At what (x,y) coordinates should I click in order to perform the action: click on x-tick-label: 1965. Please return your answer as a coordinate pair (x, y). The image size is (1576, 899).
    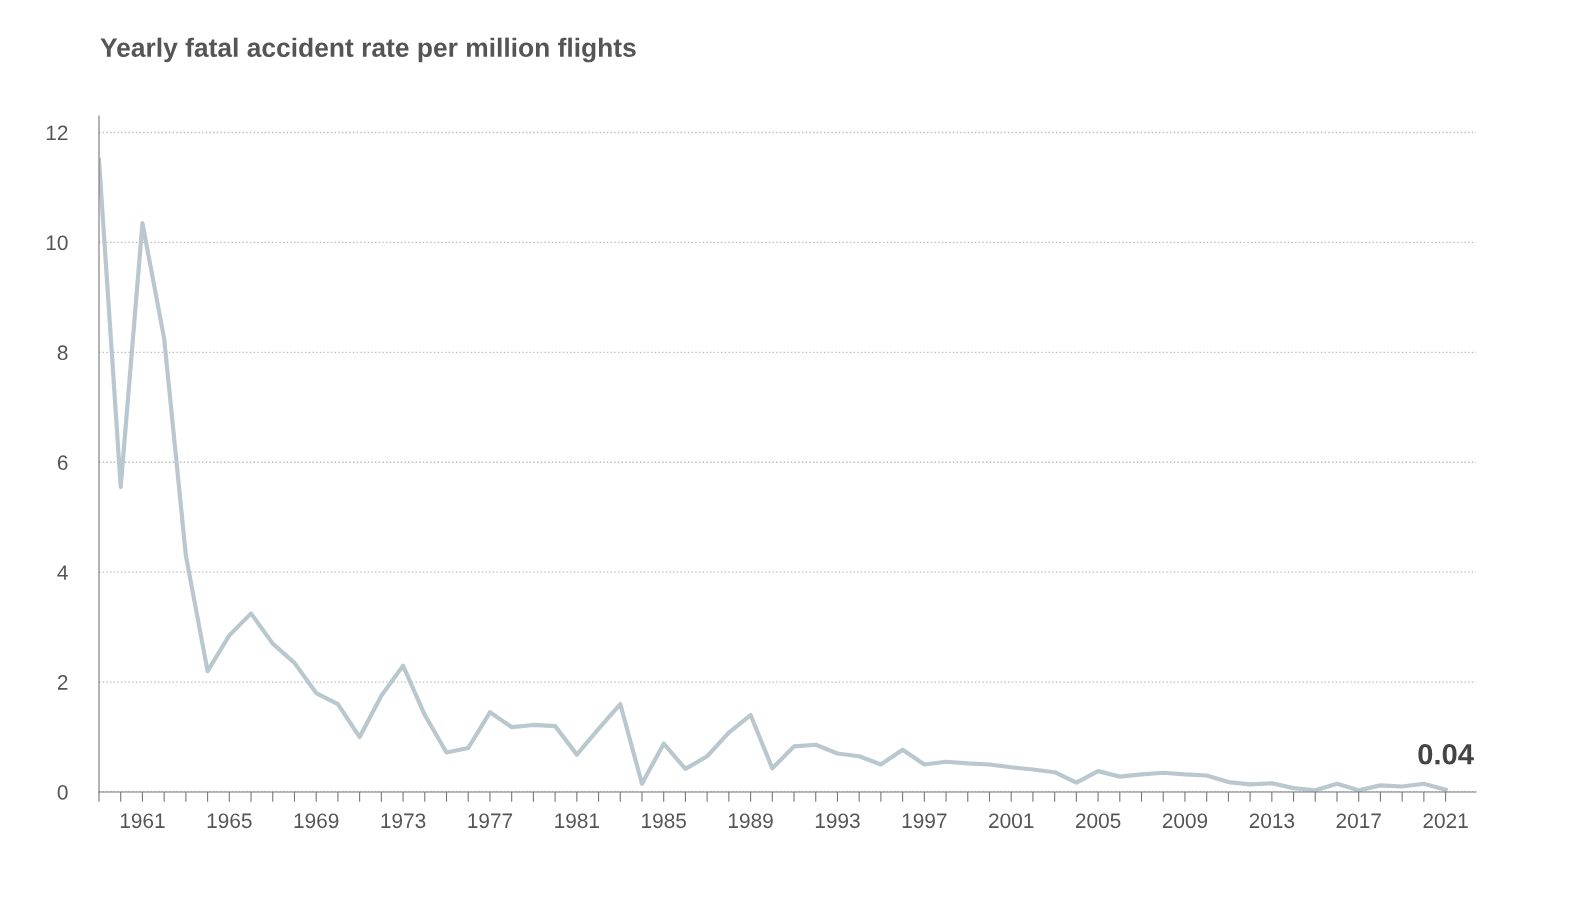
    Looking at the image, I should click on (229, 821).